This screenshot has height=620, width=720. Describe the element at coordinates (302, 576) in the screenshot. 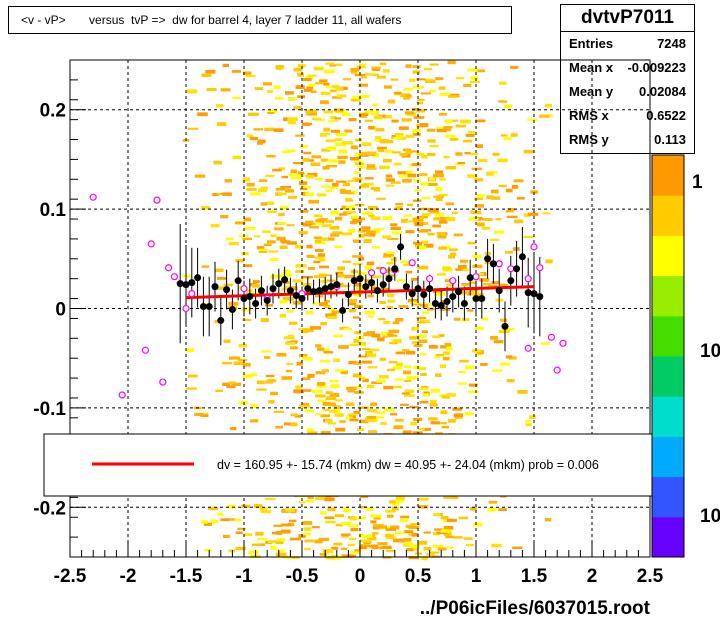

I see `x-tick-label: -0.5` at that location.